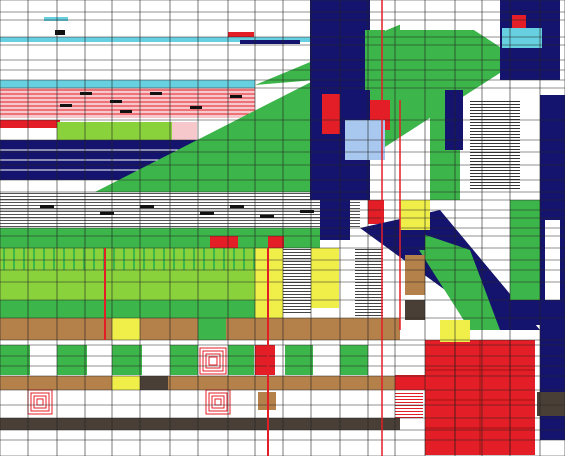 This screenshot has width=565, height=456. What do you see at coordinates (331, 114) in the screenshot?
I see `red-block` at bounding box center [331, 114].